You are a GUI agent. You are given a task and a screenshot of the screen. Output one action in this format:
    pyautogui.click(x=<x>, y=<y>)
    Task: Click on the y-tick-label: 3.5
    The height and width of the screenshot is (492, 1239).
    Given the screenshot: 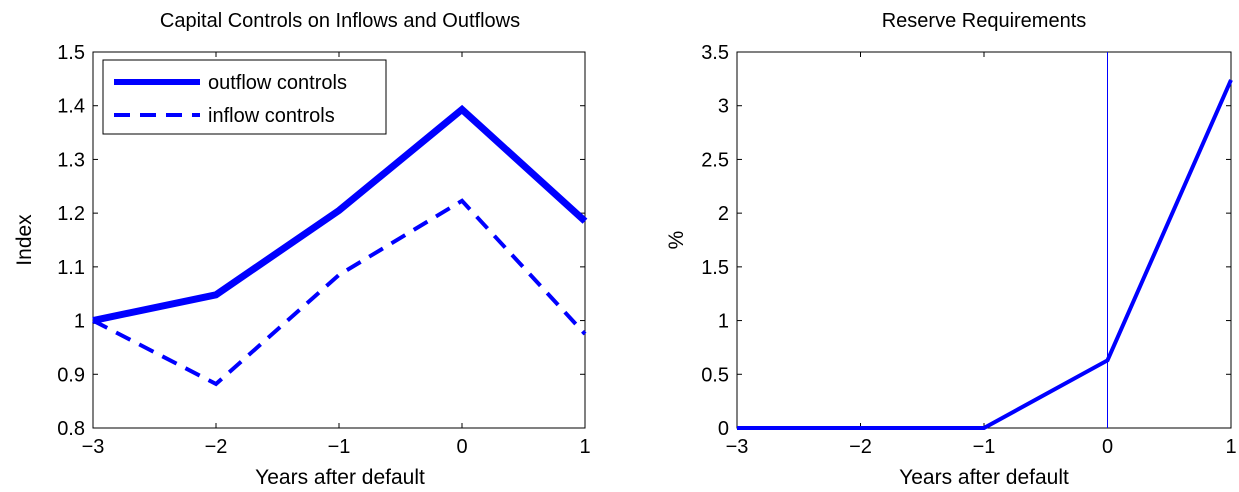 What is the action you would take?
    pyautogui.click(x=715, y=53)
    